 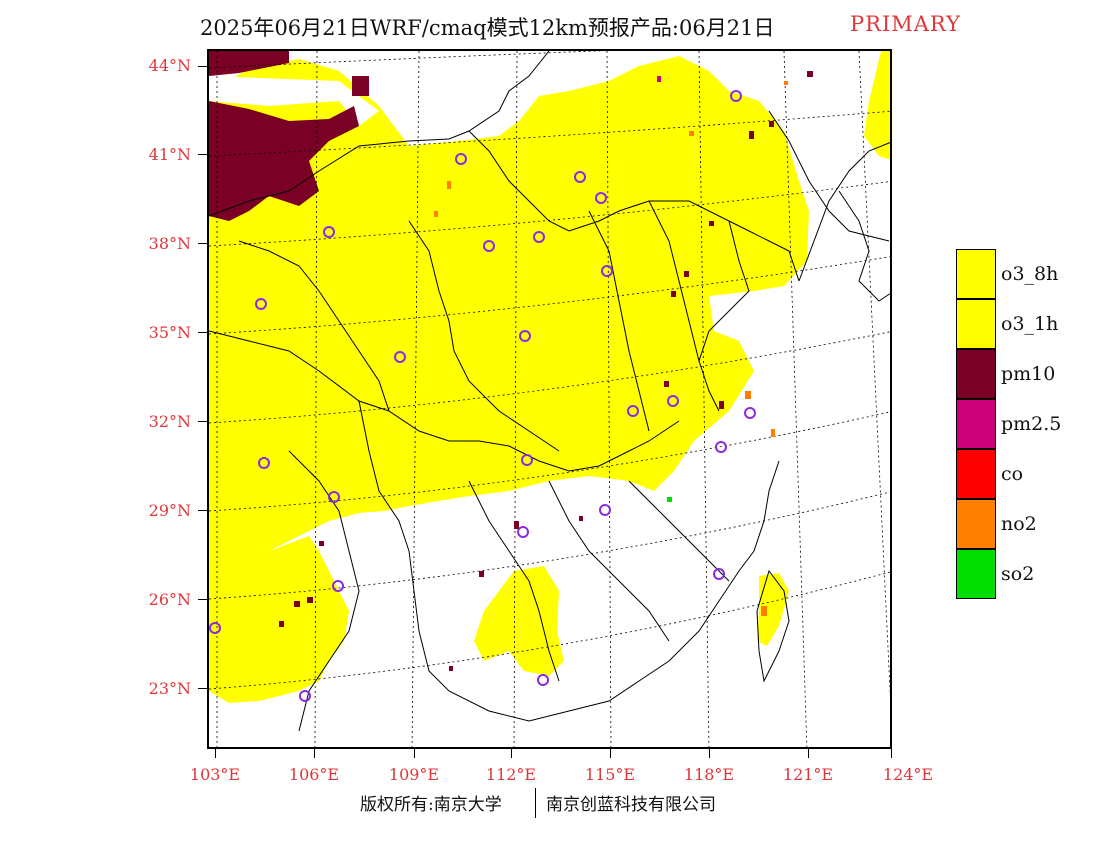 I want to click on map-title: 2025年06月21日WRF/cmaq模式12km预报产品:06月21日, so click(x=487, y=28).